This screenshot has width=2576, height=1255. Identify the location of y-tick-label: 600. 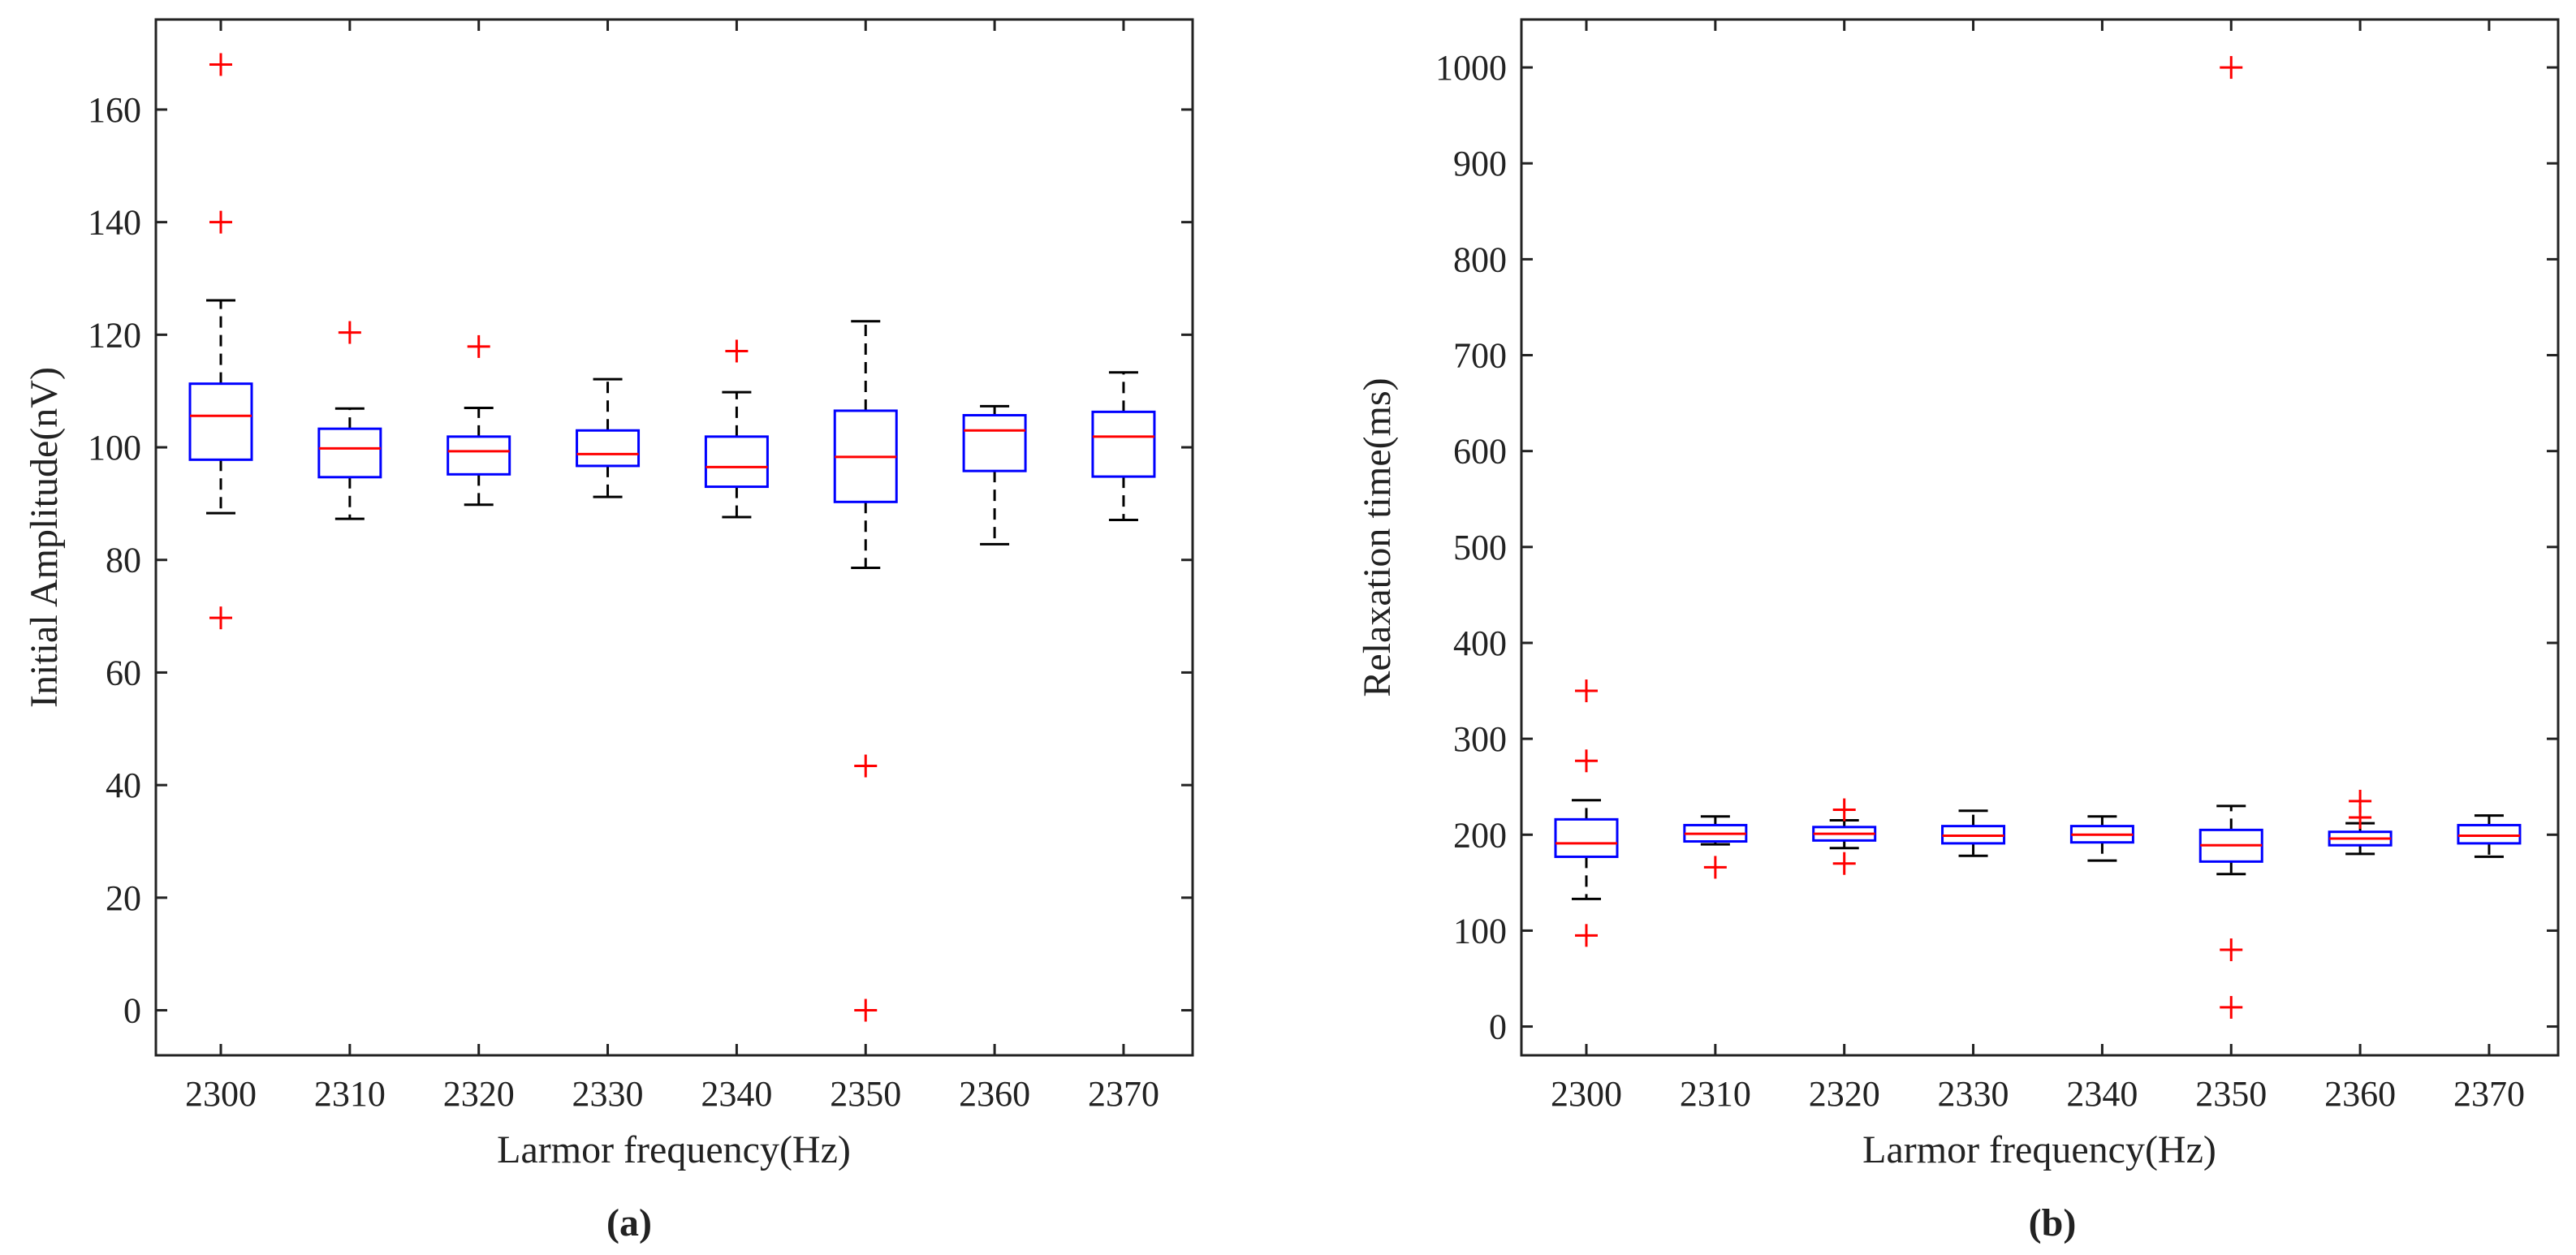
(1480, 452).